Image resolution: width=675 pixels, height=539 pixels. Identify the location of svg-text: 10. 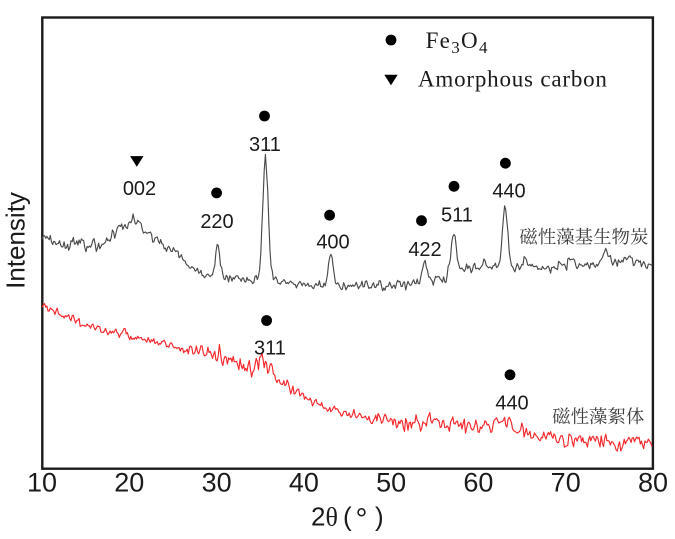
(42, 483).